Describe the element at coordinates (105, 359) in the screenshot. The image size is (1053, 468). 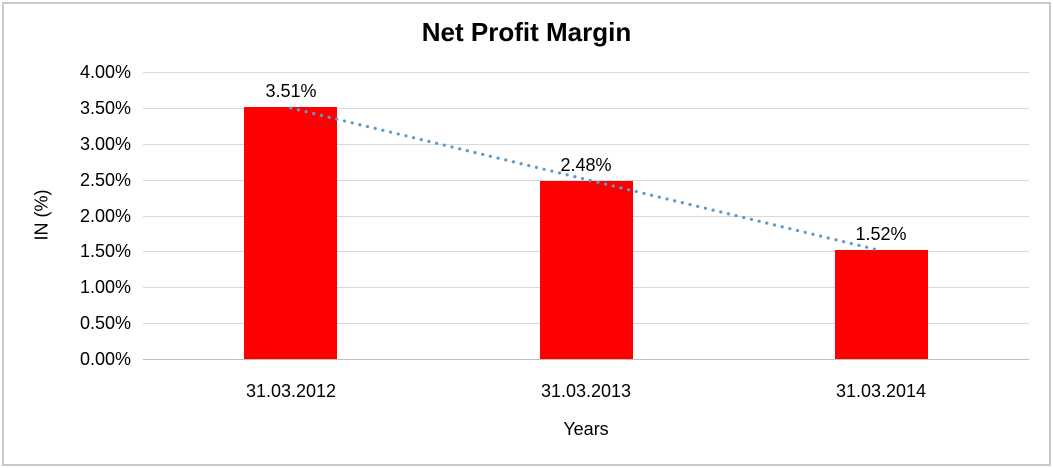
I see `y-tick-label: 0.00%` at that location.